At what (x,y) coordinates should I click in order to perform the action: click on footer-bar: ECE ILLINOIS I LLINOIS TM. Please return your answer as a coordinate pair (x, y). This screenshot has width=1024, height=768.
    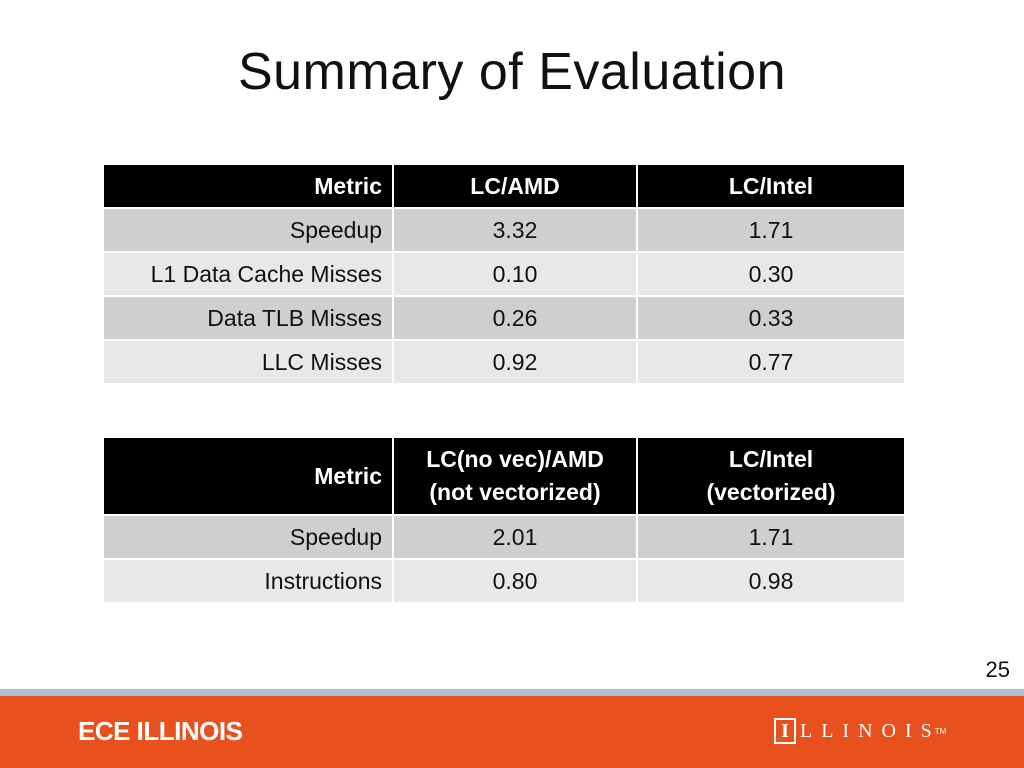
    Looking at the image, I should click on (512, 732).